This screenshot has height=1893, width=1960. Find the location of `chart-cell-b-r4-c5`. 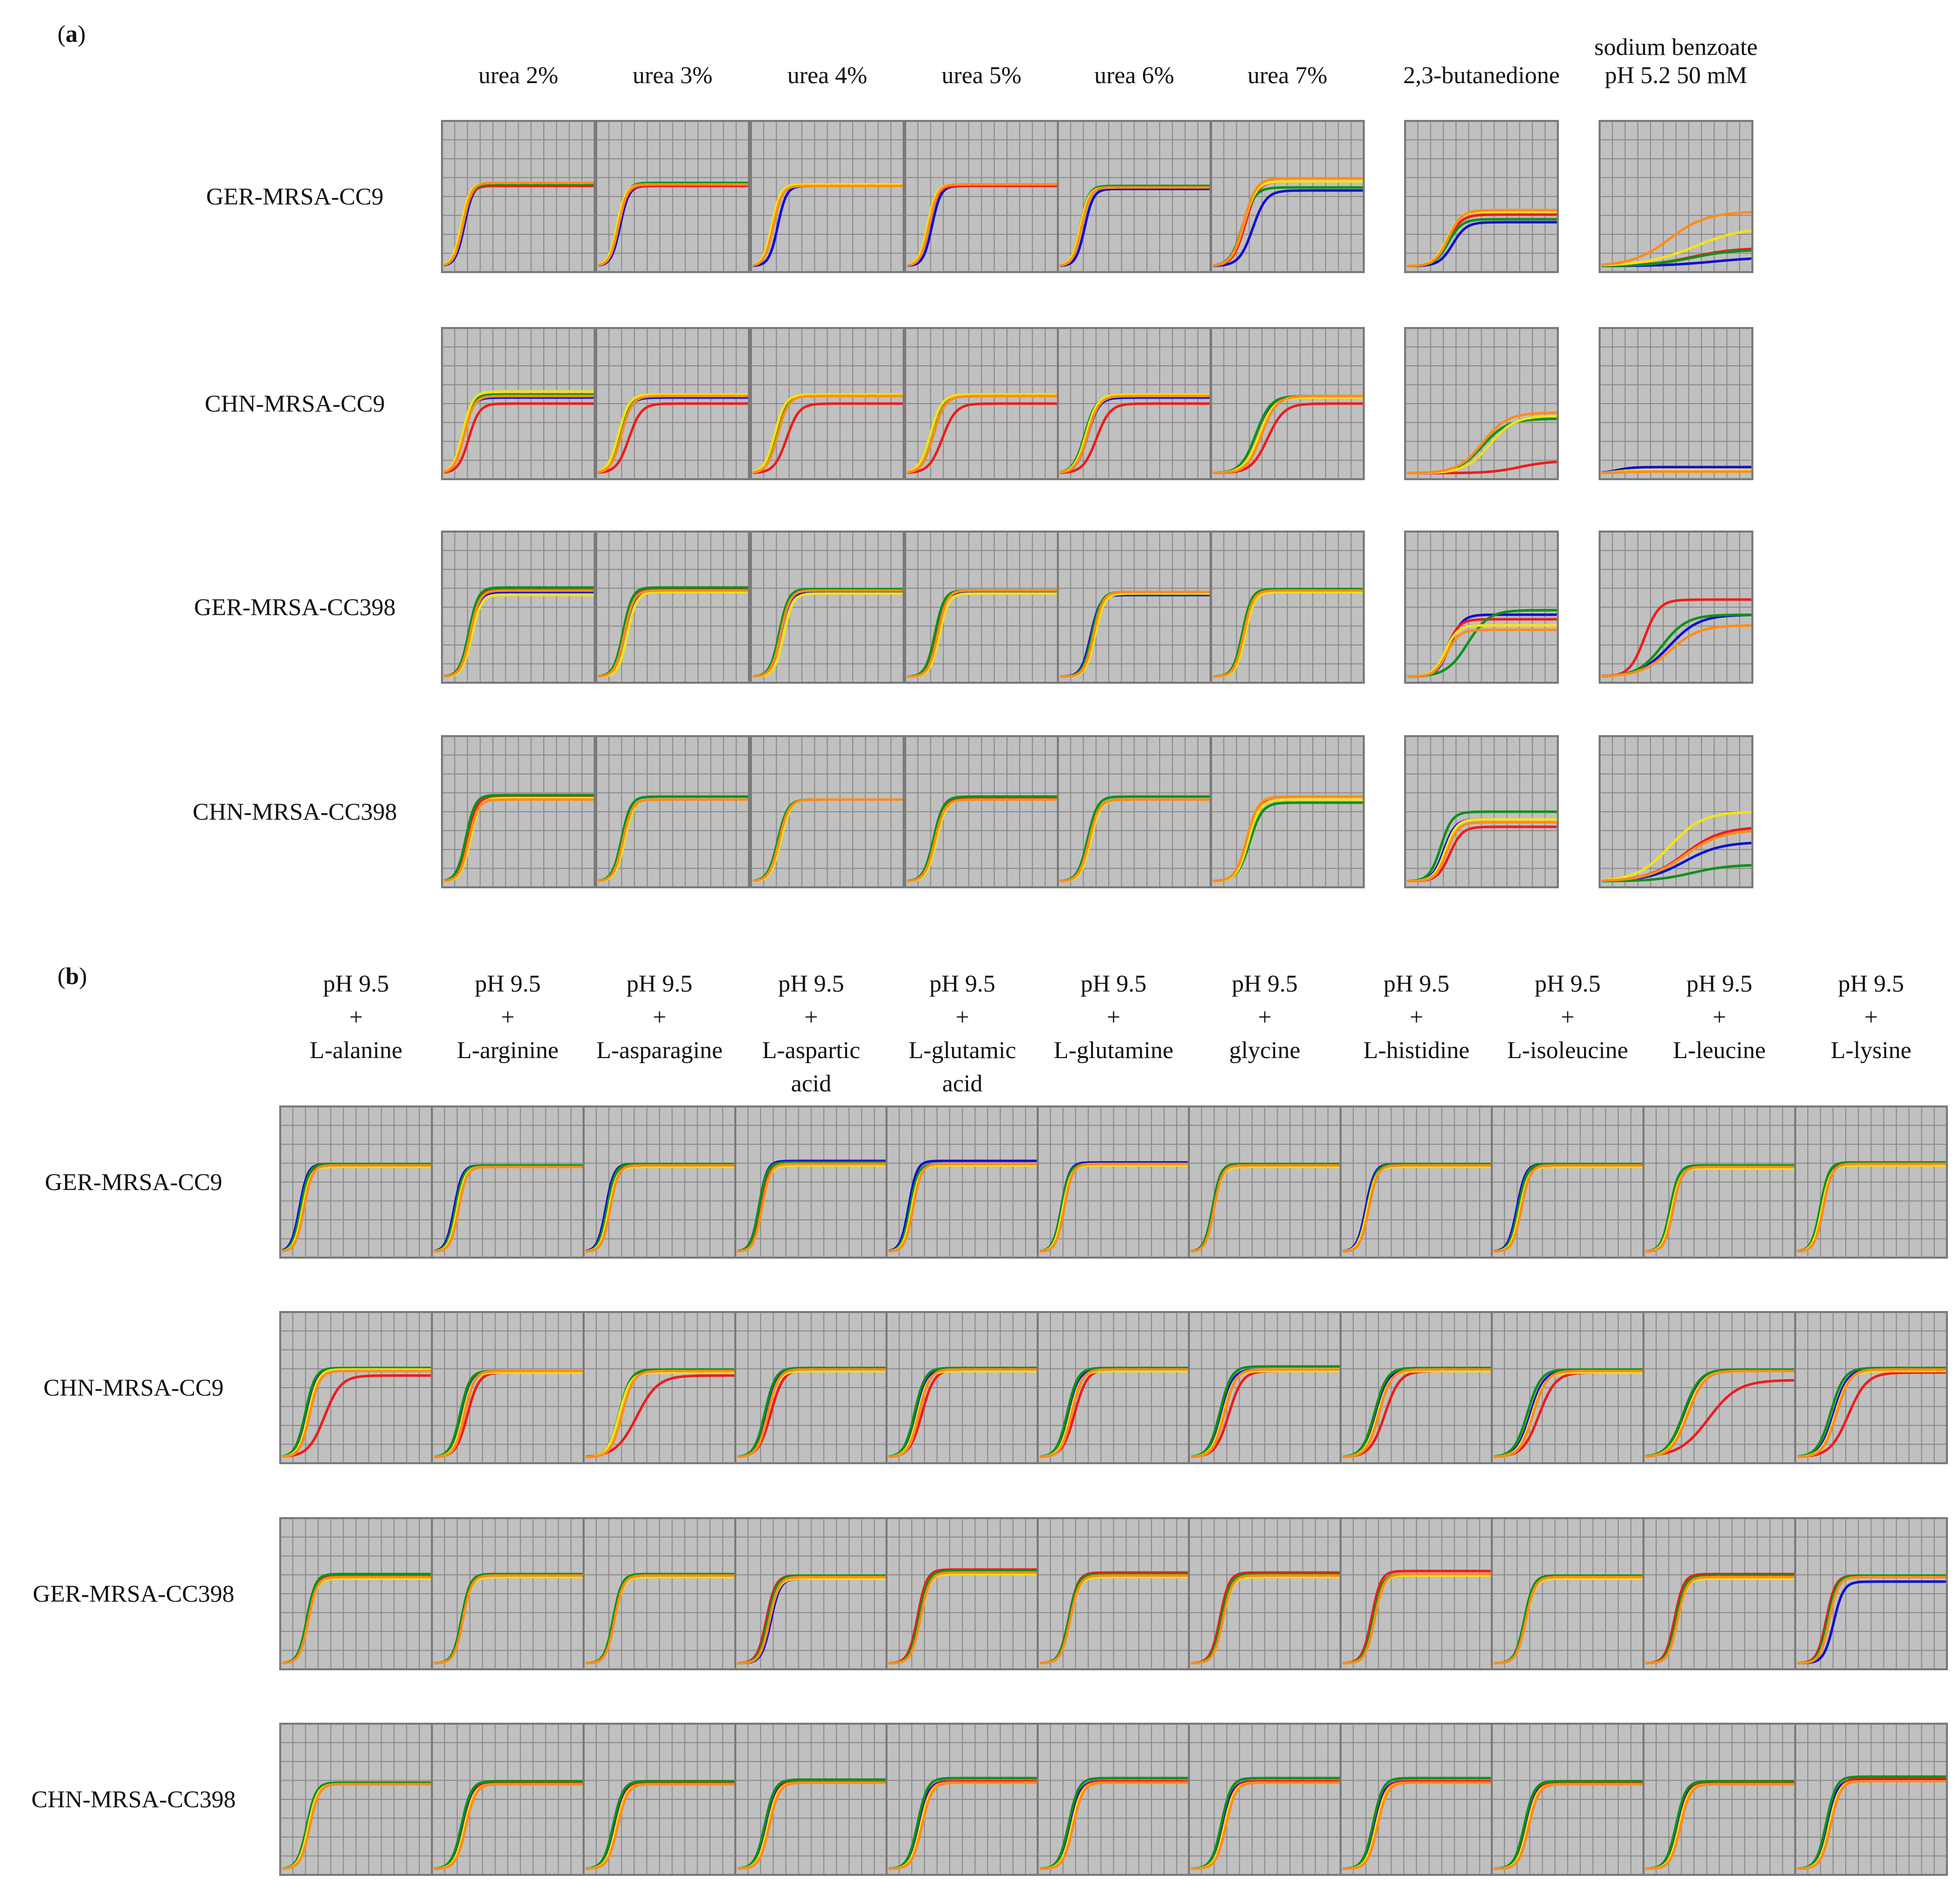

chart-cell-b-r4-c5 is located at coordinates (962, 1800).